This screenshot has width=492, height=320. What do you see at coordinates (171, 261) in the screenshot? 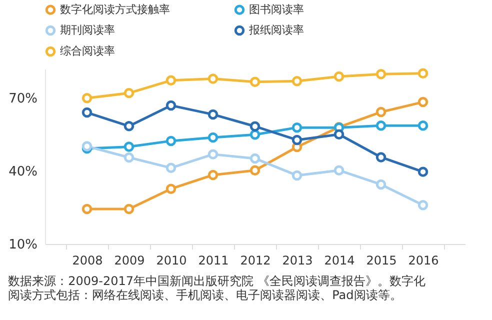
I see `x-tick-label: 2010` at bounding box center [171, 261].